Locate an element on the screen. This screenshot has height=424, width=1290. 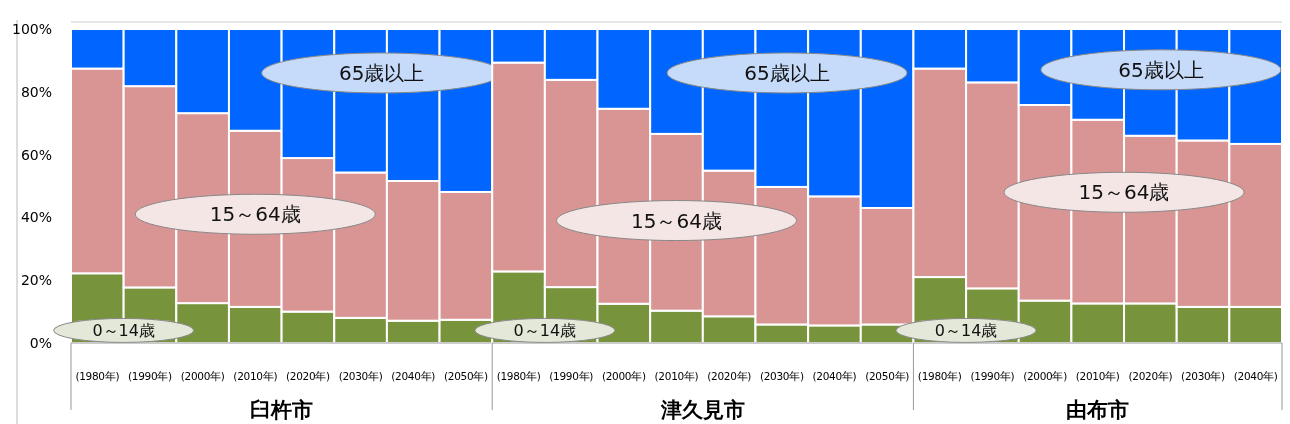
y-tick-label: 20% is located at coordinates (36, 280).